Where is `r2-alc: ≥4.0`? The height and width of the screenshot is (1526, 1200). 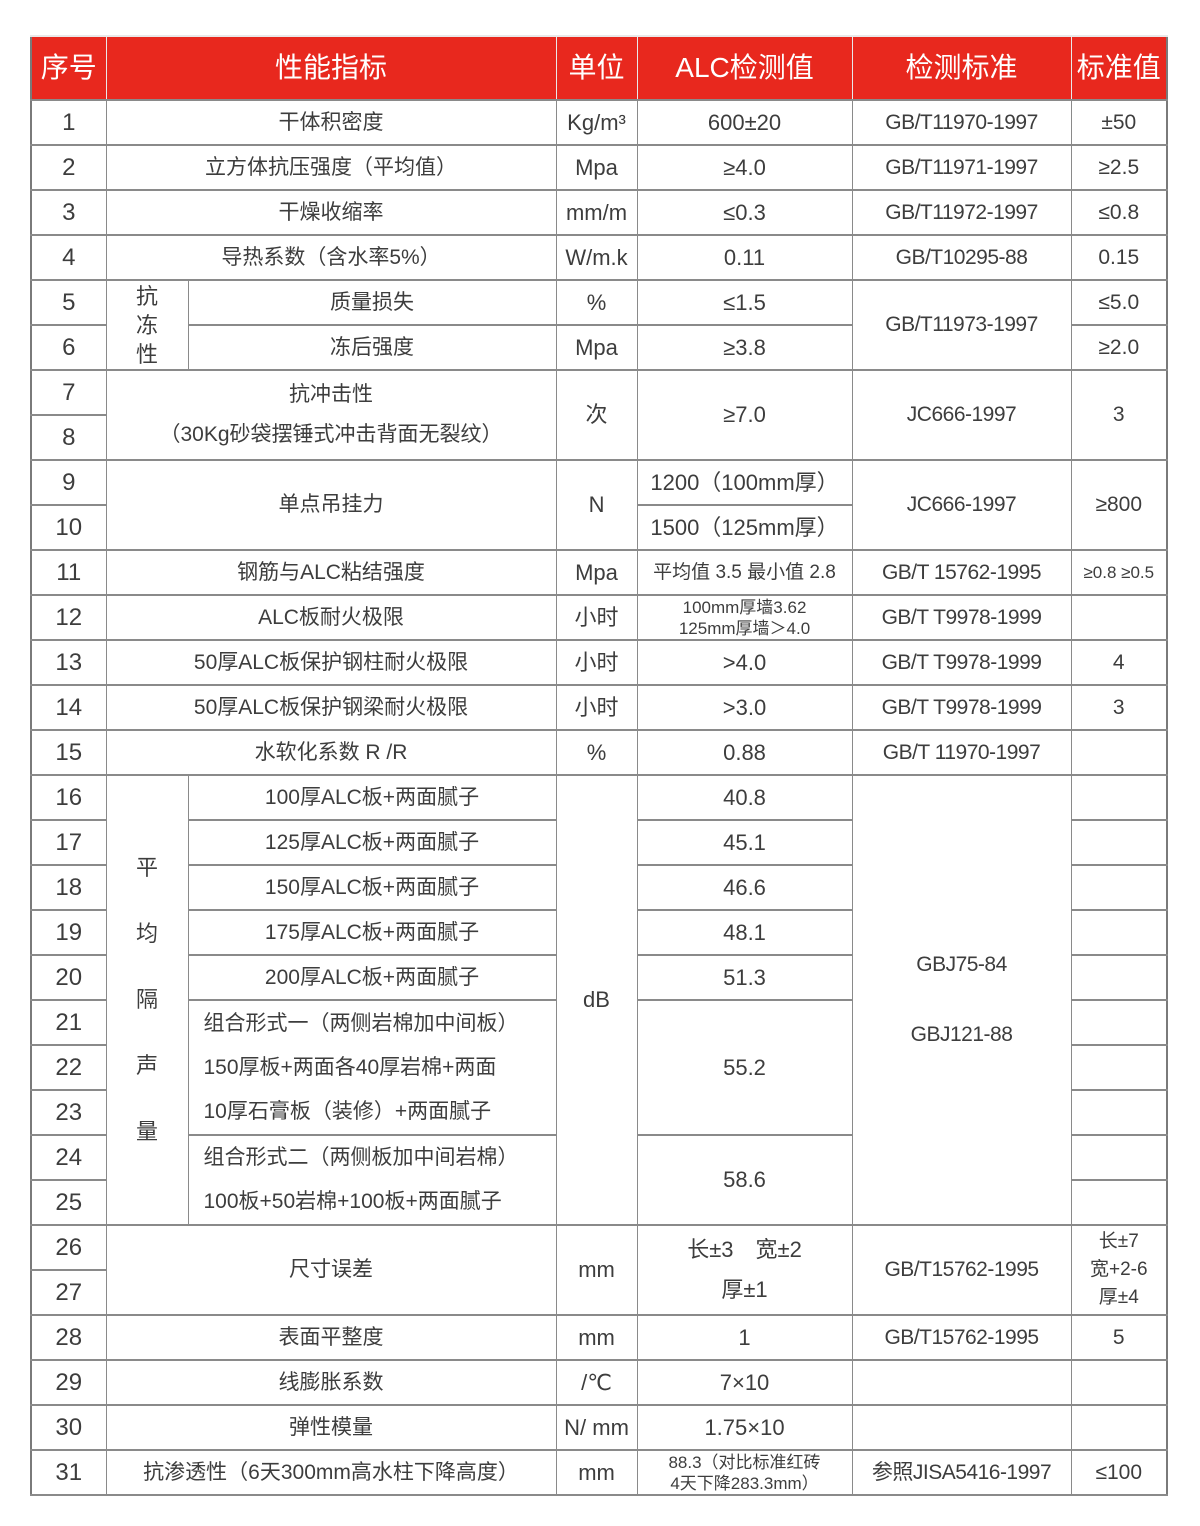 r2-alc: ≥4.0 is located at coordinates (744, 167).